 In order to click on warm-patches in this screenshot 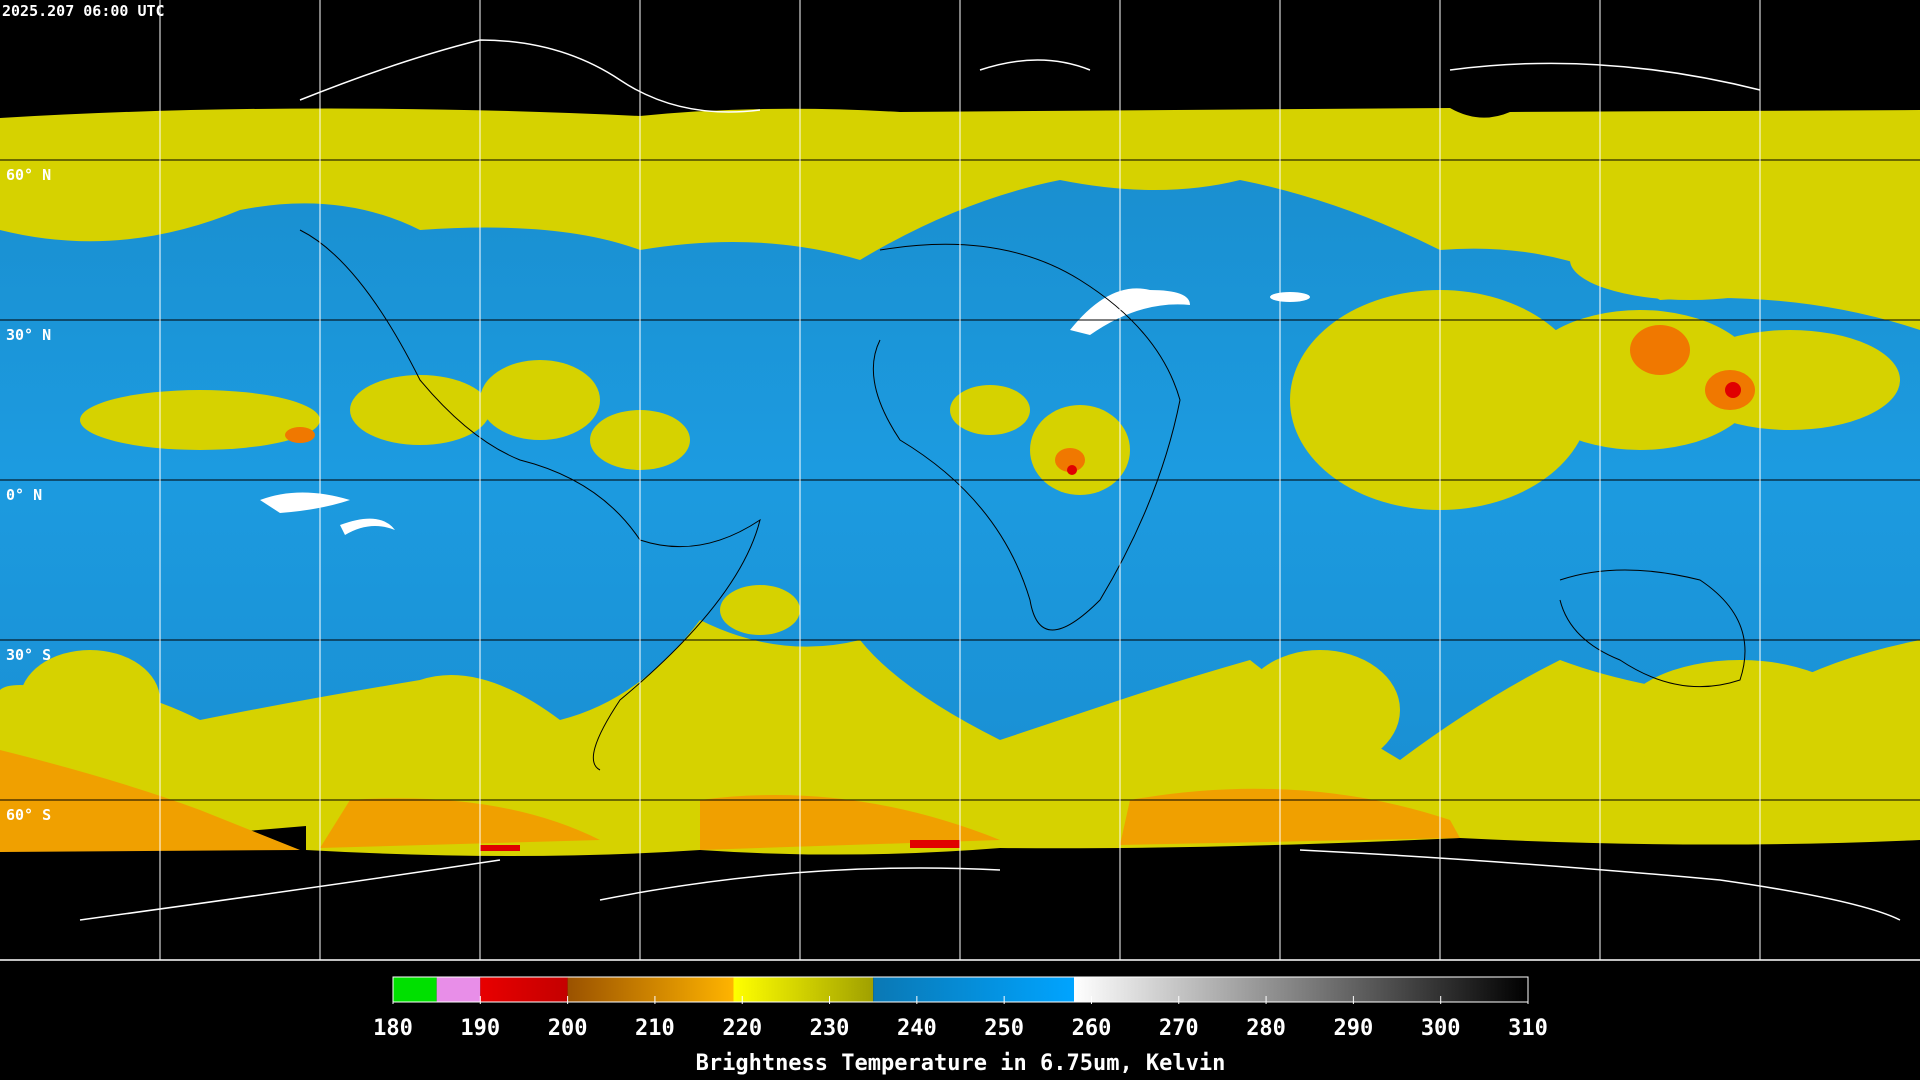, I will do `click(785, 411)`.